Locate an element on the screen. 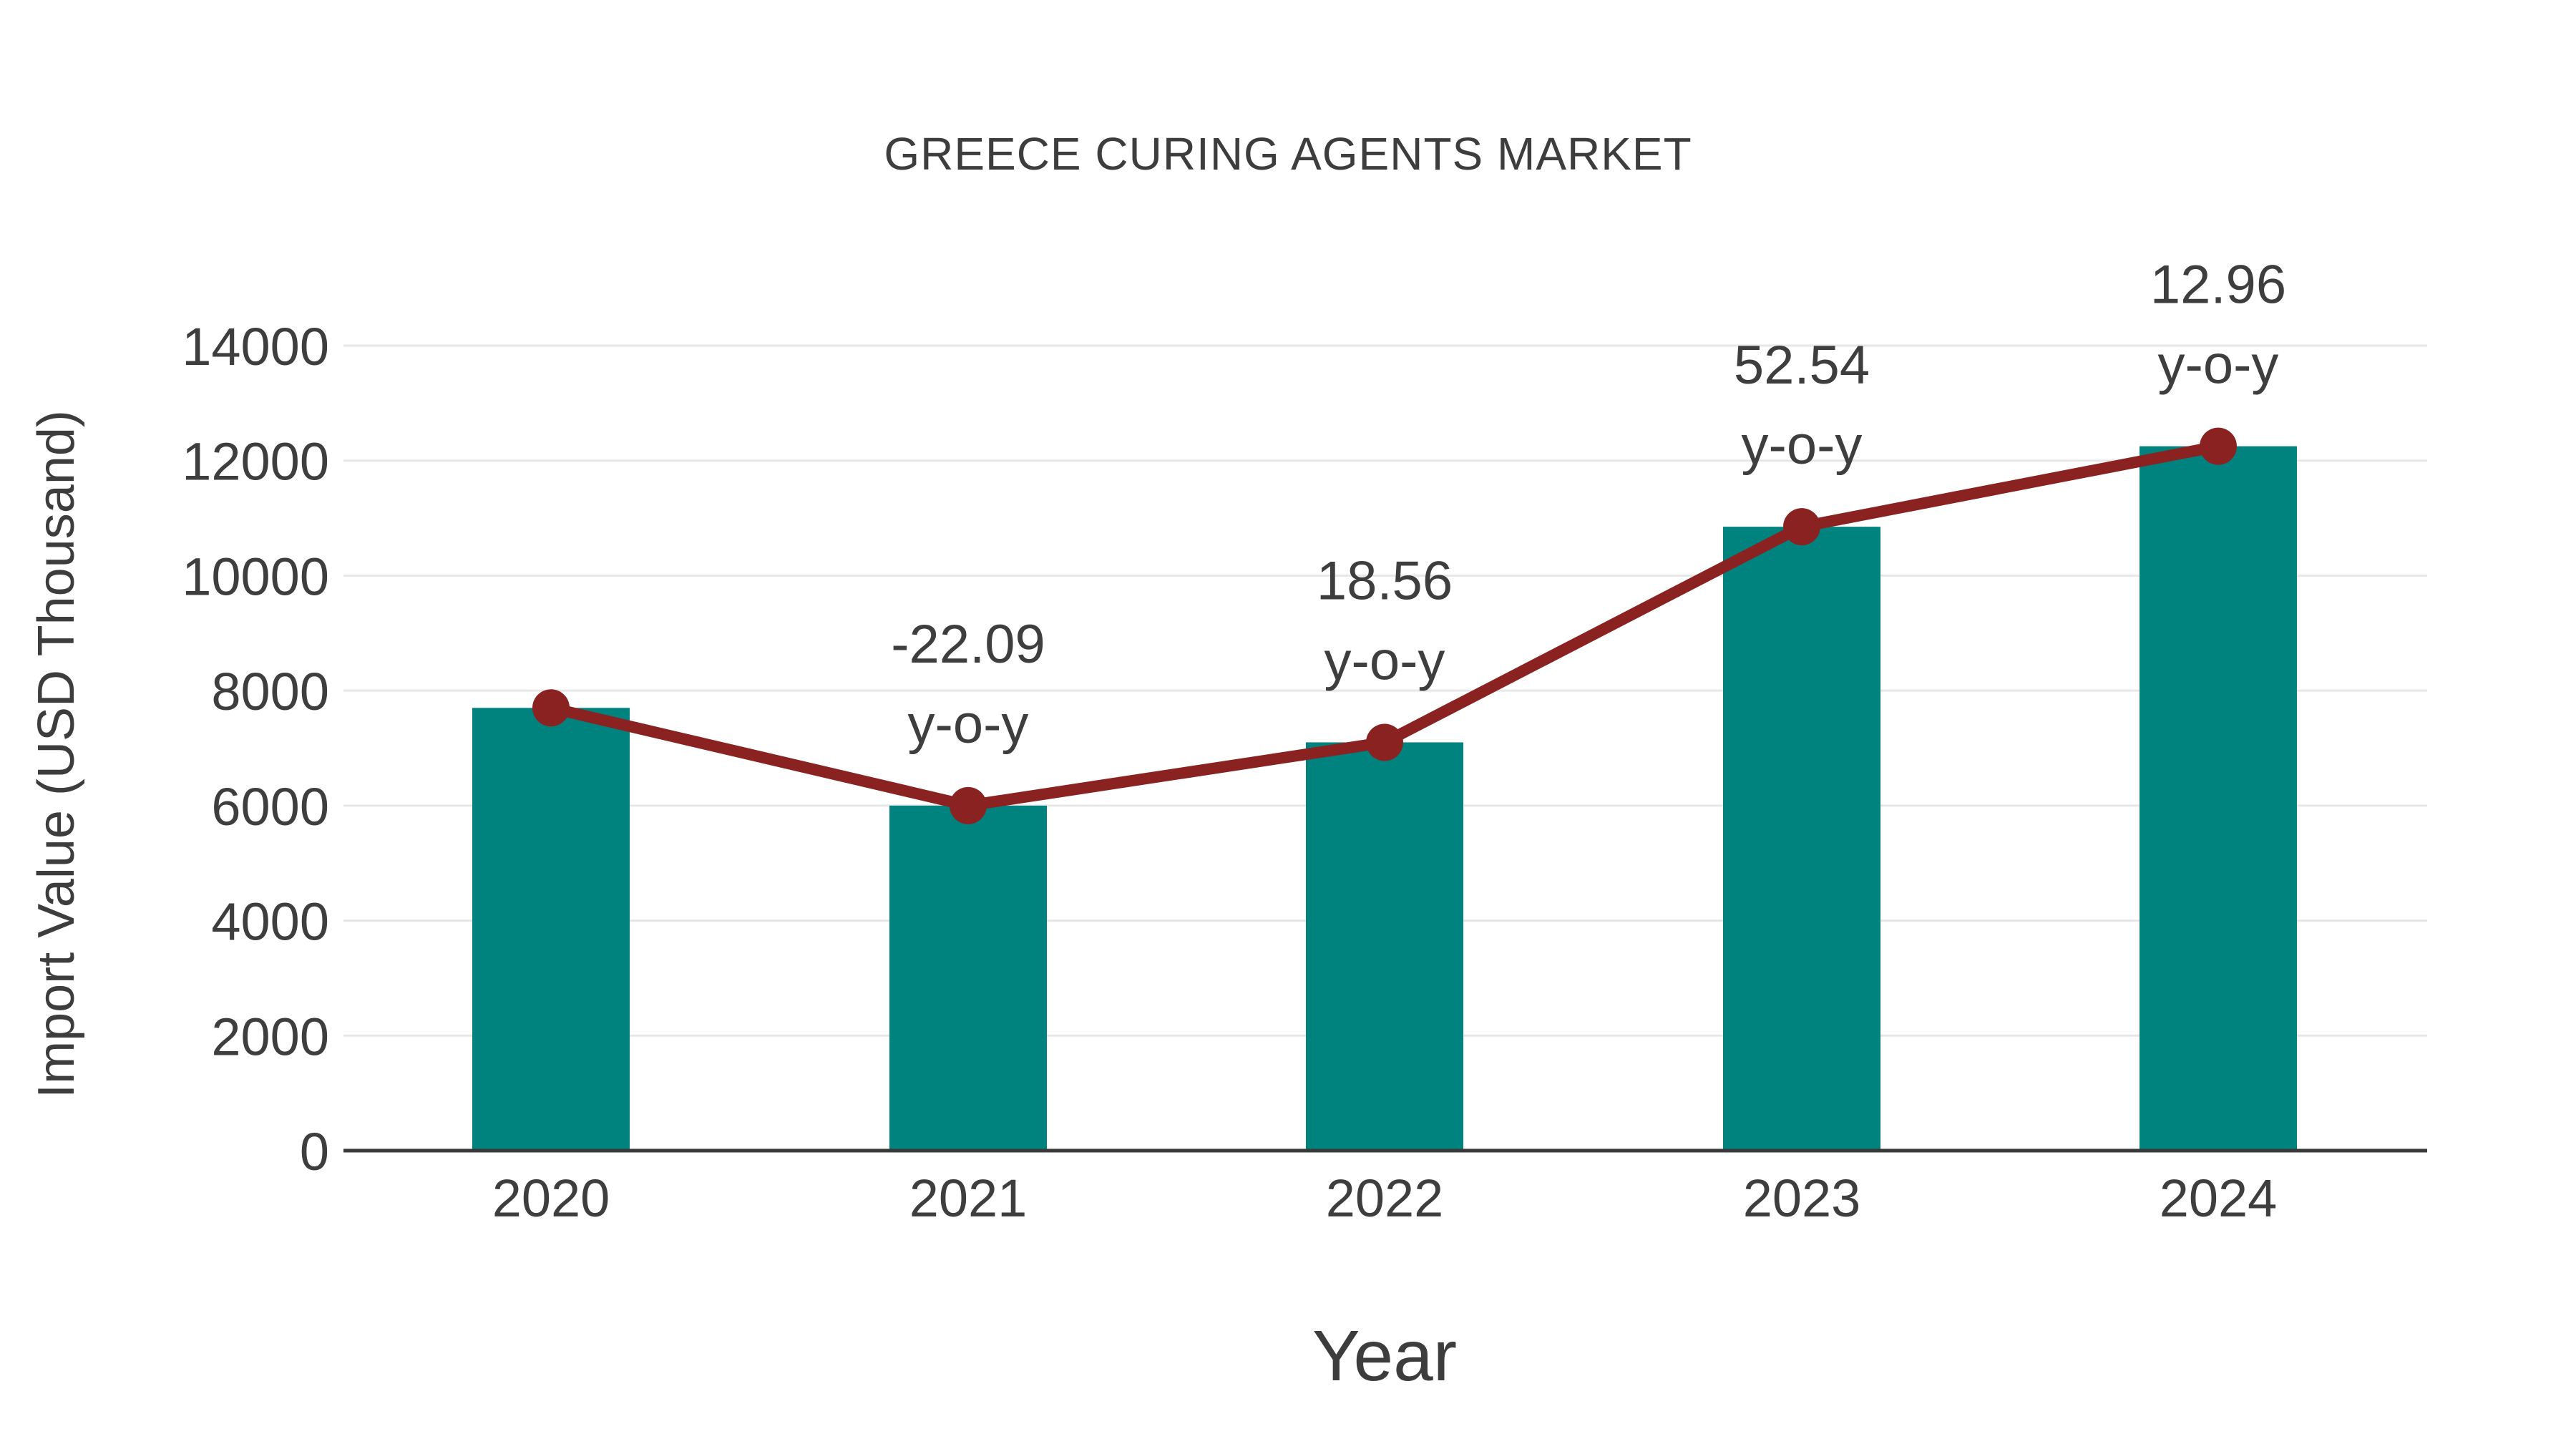  y-tick-label: 0 is located at coordinates (314, 1151).